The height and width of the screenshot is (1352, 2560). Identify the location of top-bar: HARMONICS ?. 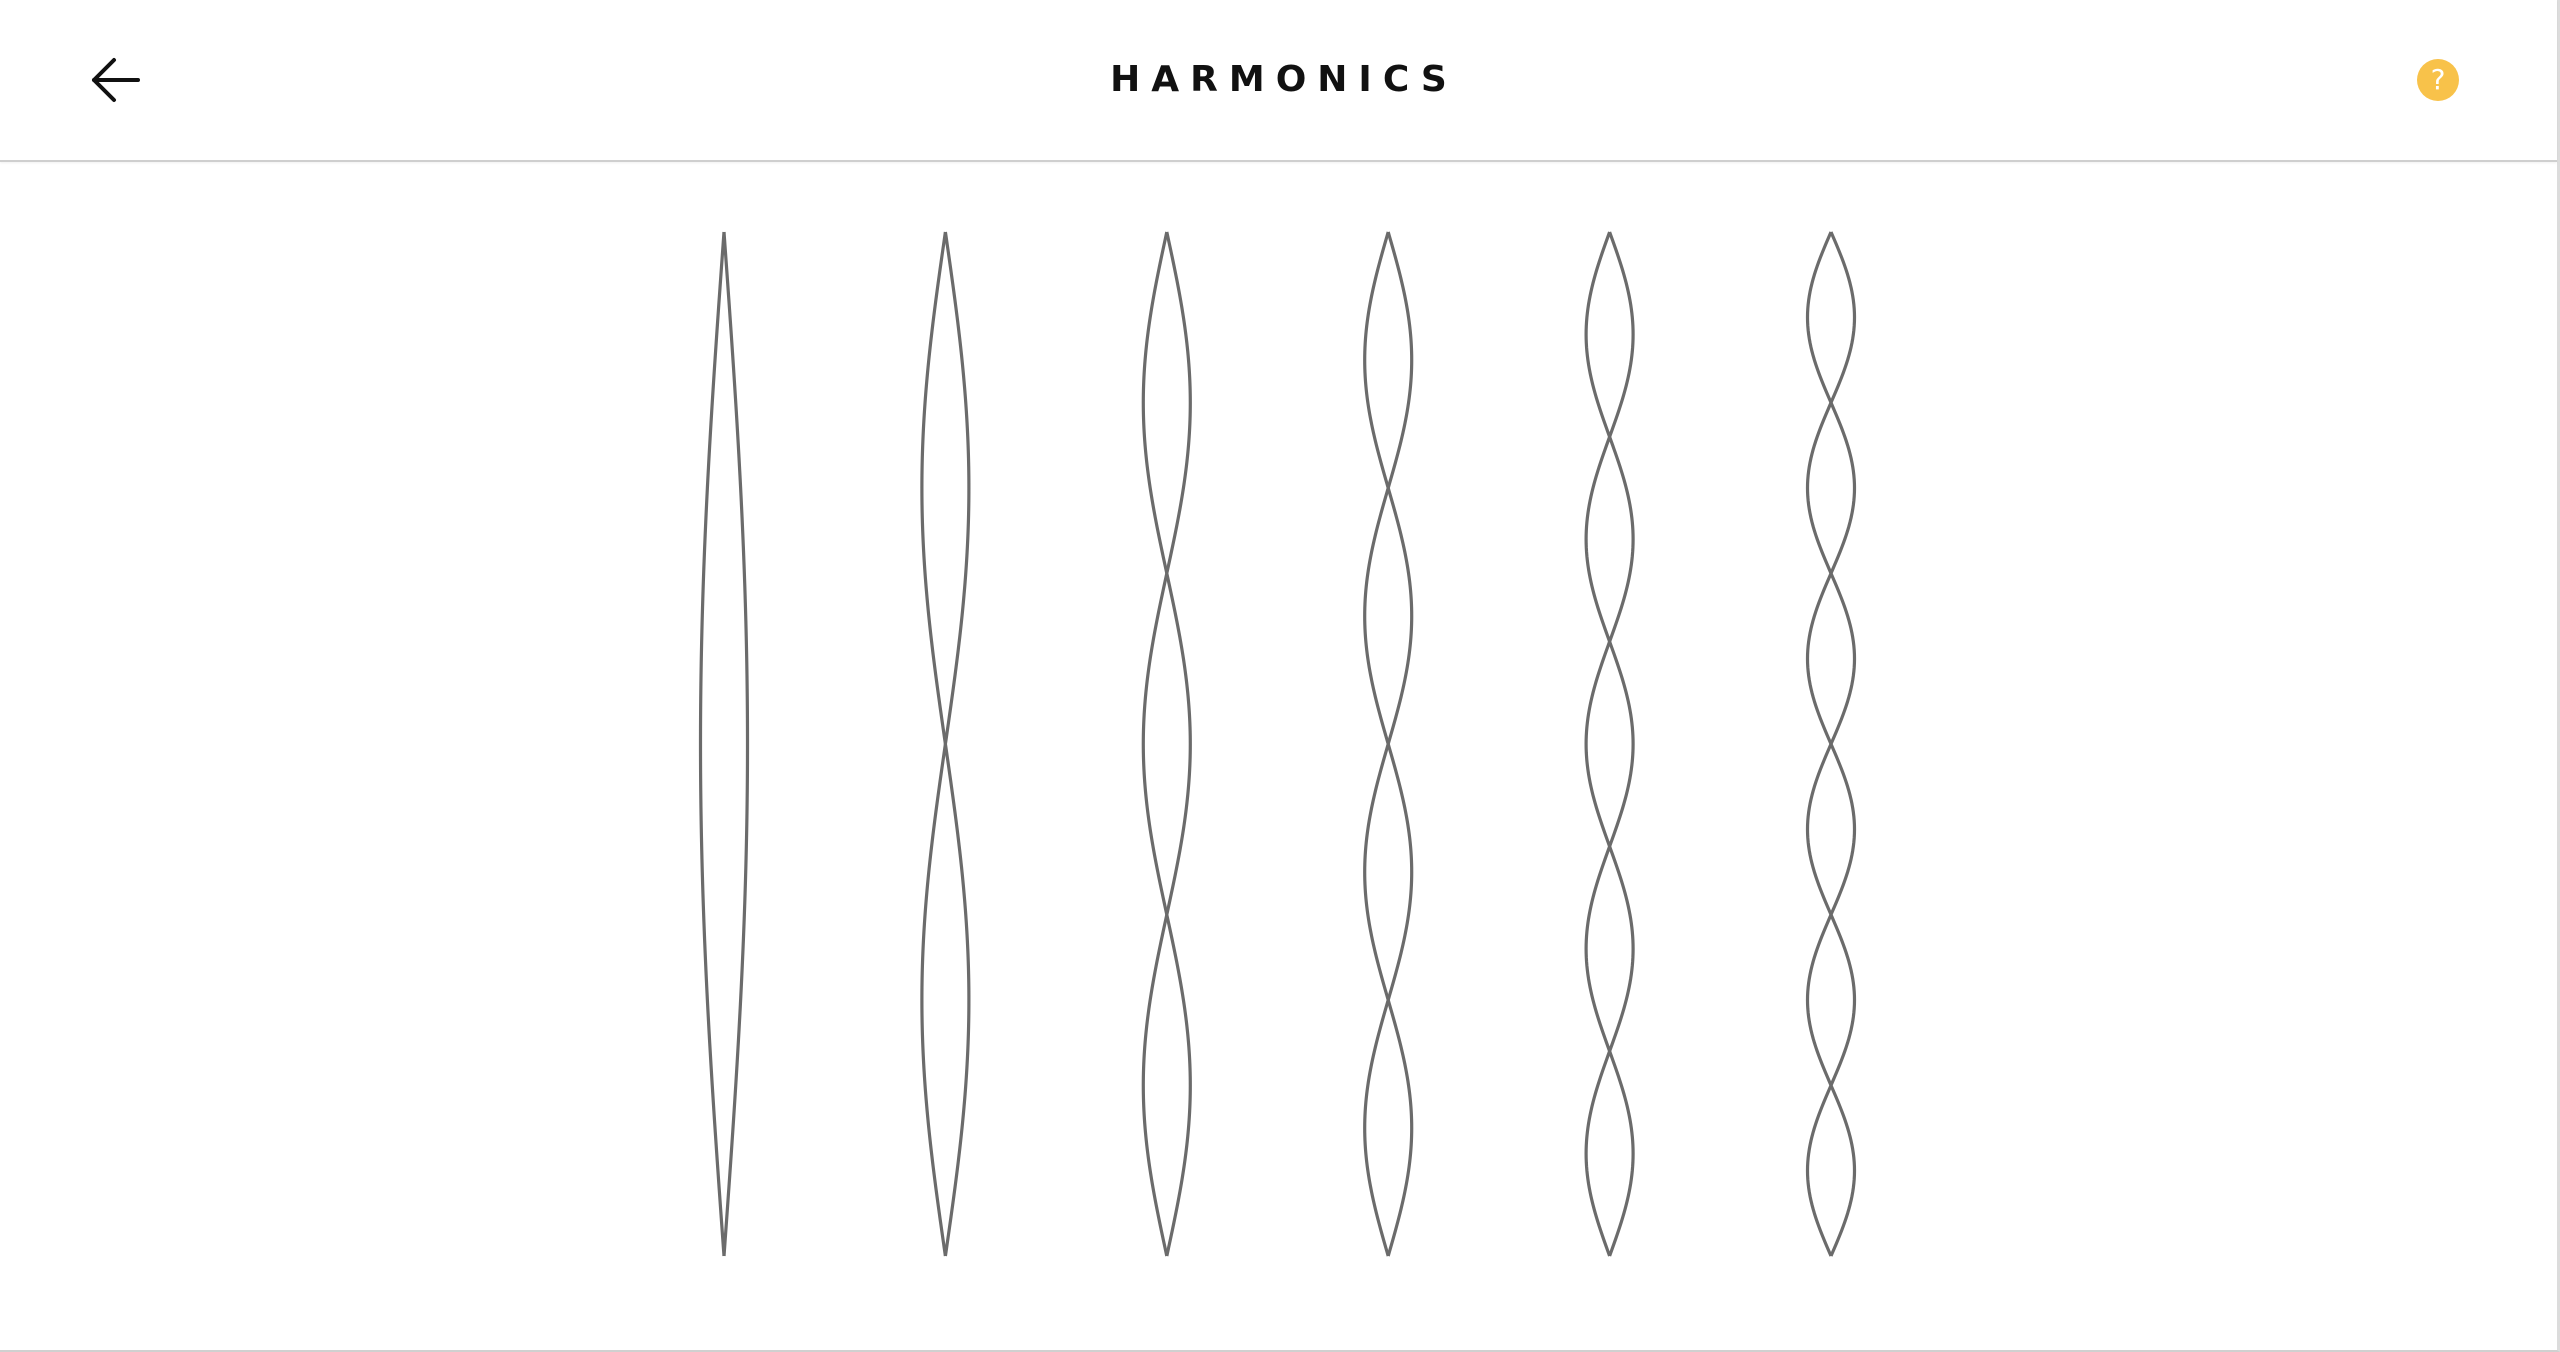
(1278, 81).